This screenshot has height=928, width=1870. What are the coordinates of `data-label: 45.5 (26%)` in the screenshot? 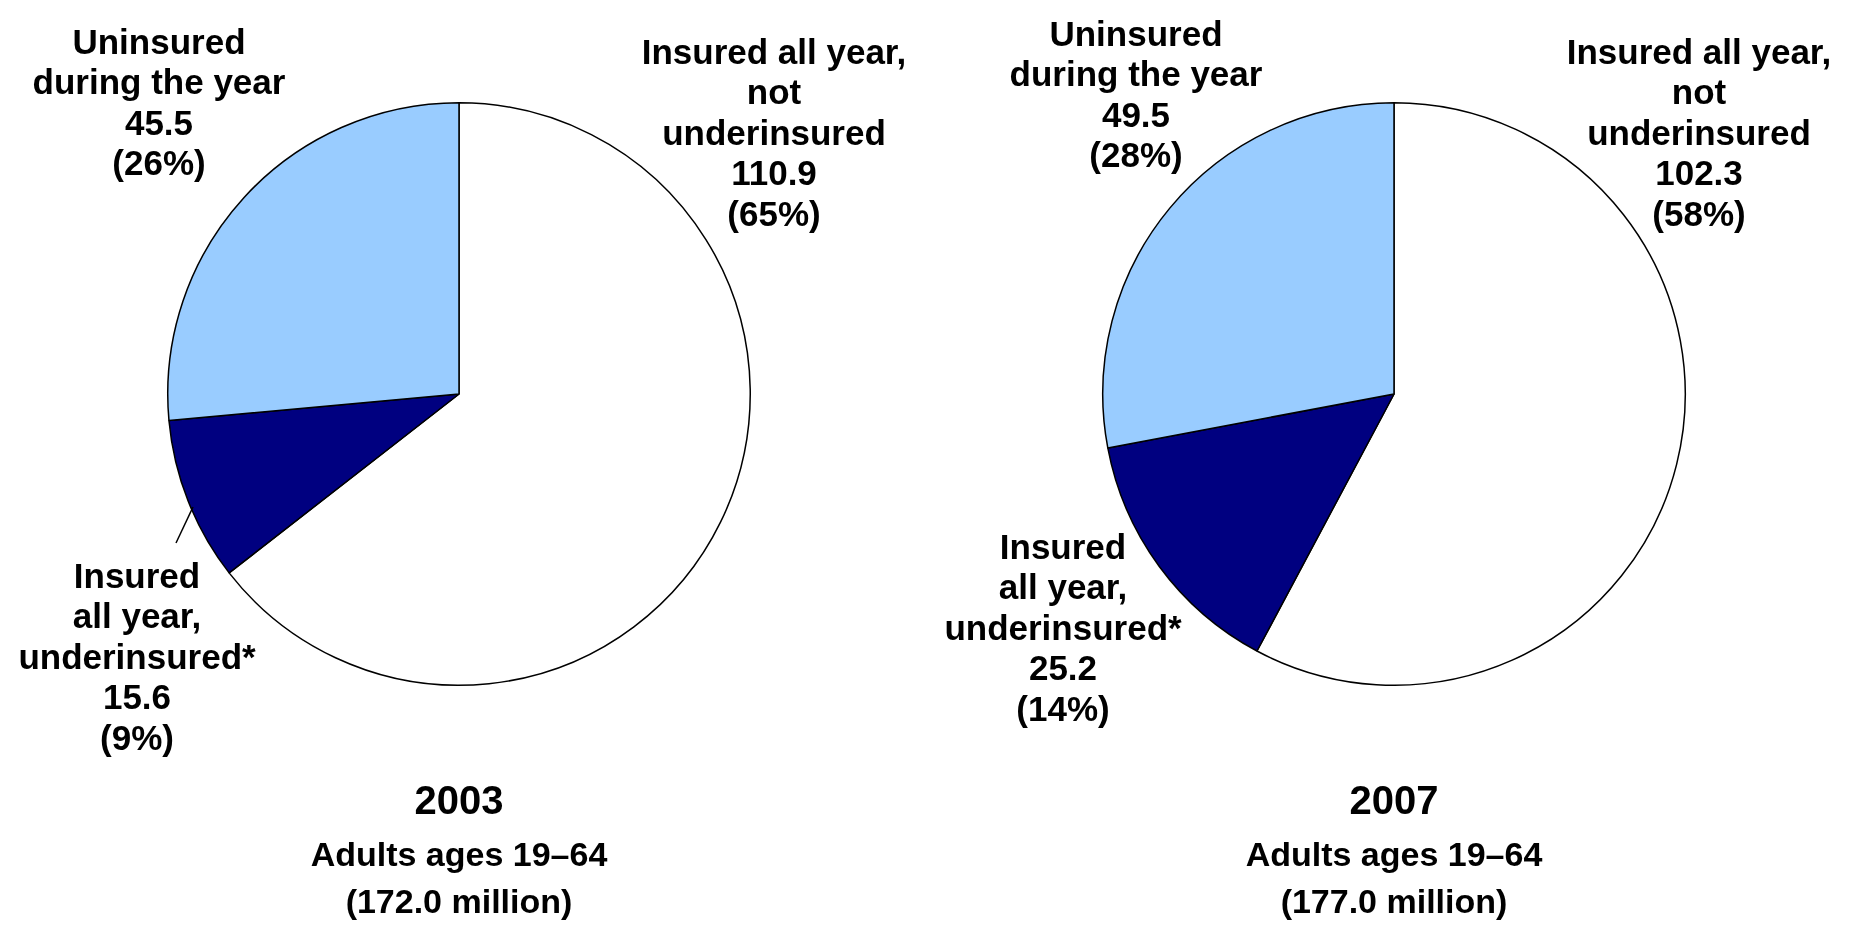 It's located at (159, 142).